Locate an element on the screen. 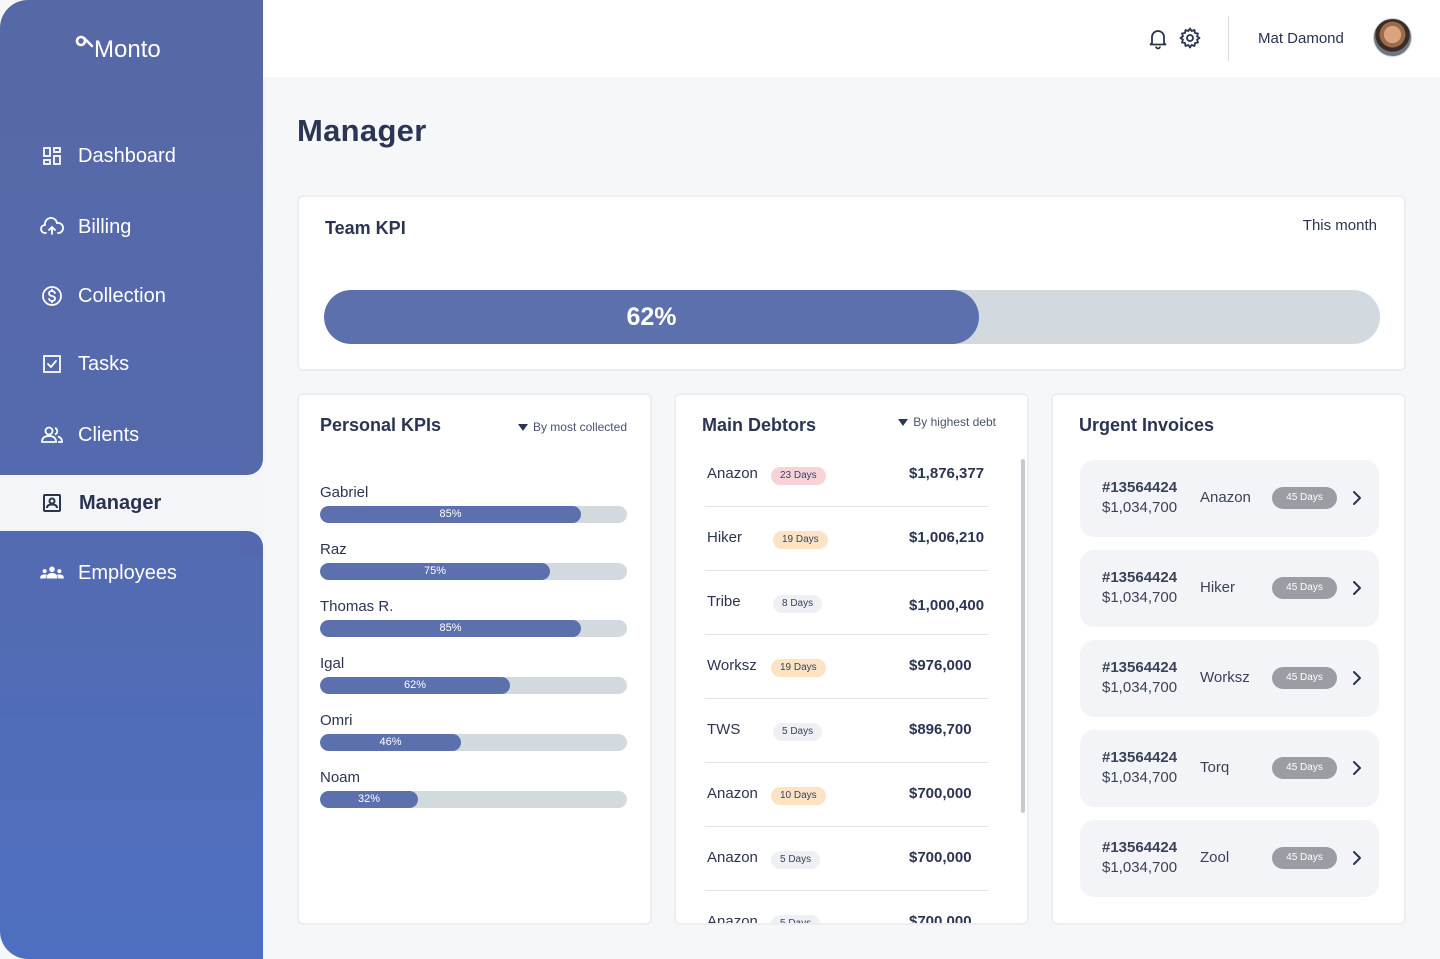  debt-amount: $976,000 is located at coordinates (940, 665).